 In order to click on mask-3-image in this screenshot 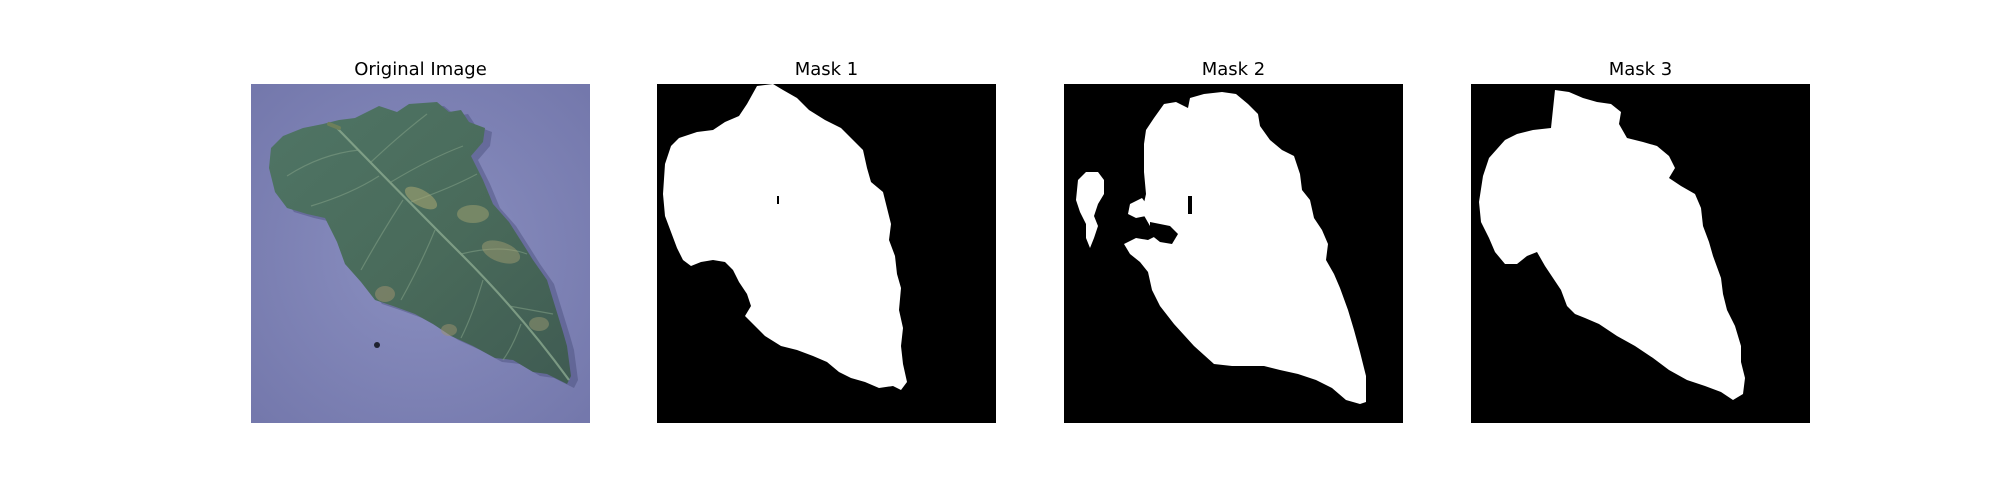, I will do `click(1640, 253)`.